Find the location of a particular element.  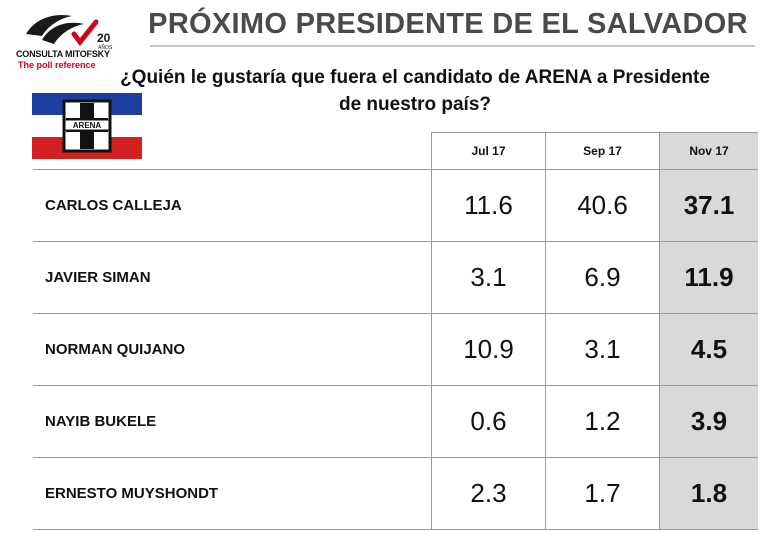

corner-cell is located at coordinates (232, 151).